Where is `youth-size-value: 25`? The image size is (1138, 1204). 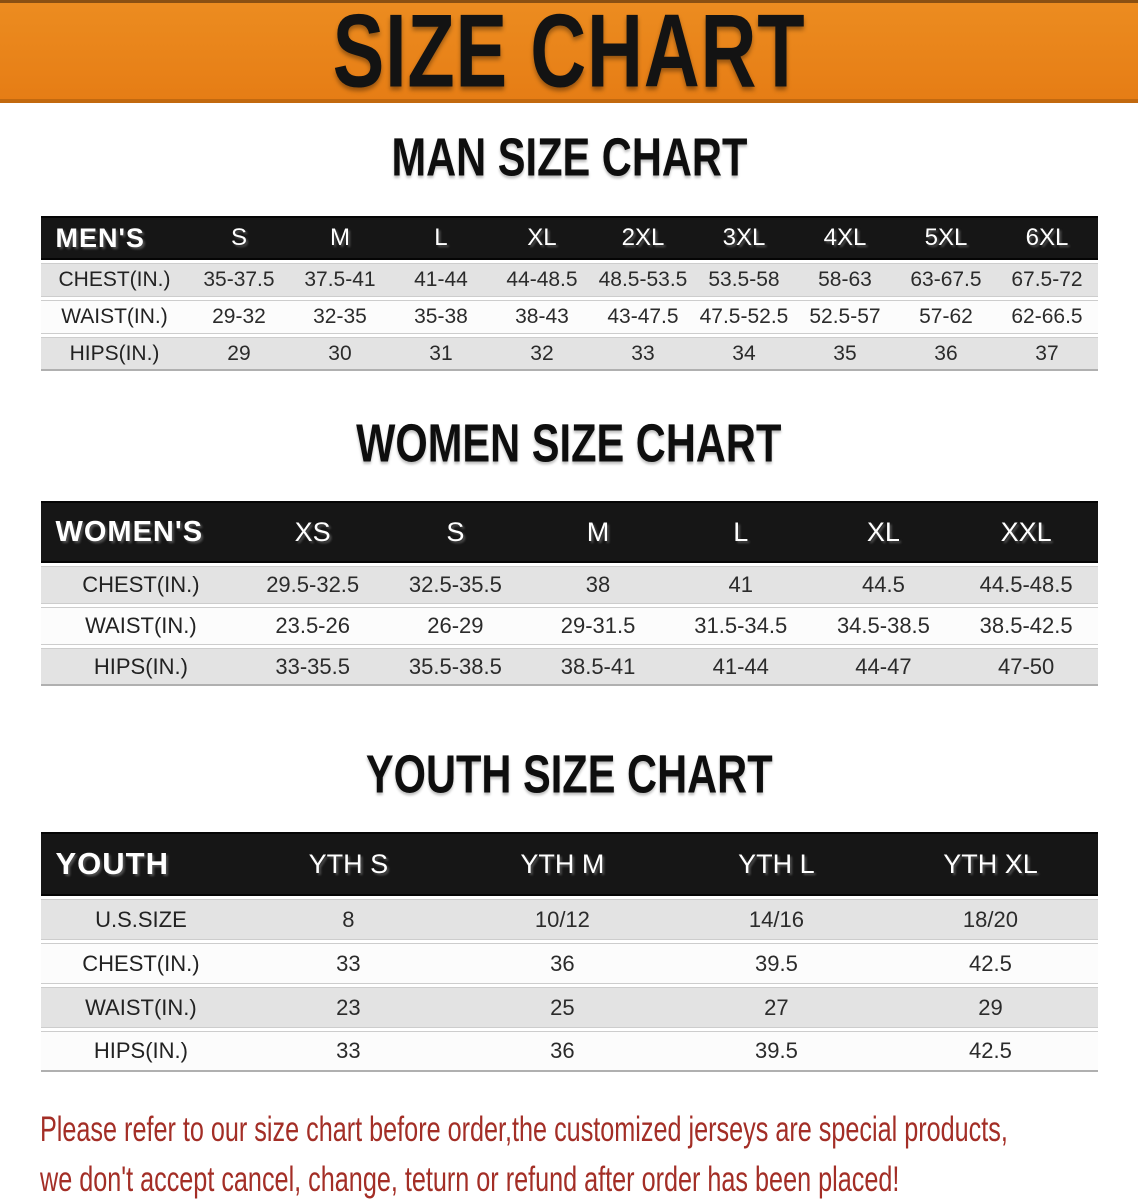 youth-size-value: 25 is located at coordinates (562, 1007).